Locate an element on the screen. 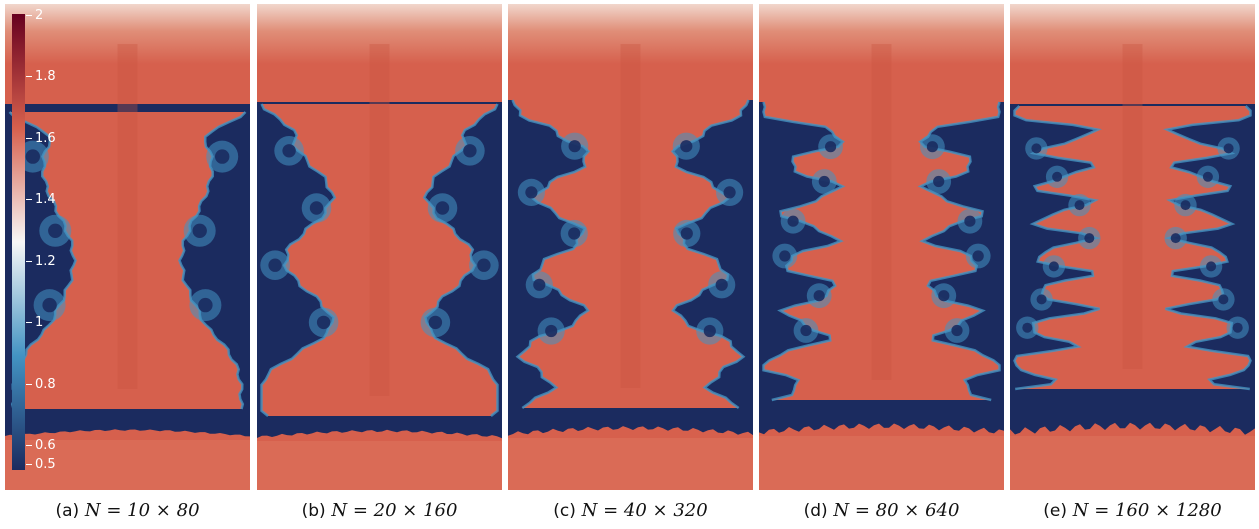 The image size is (1259, 529). colorbar-tick: 1.4 is located at coordinates (41, 199).